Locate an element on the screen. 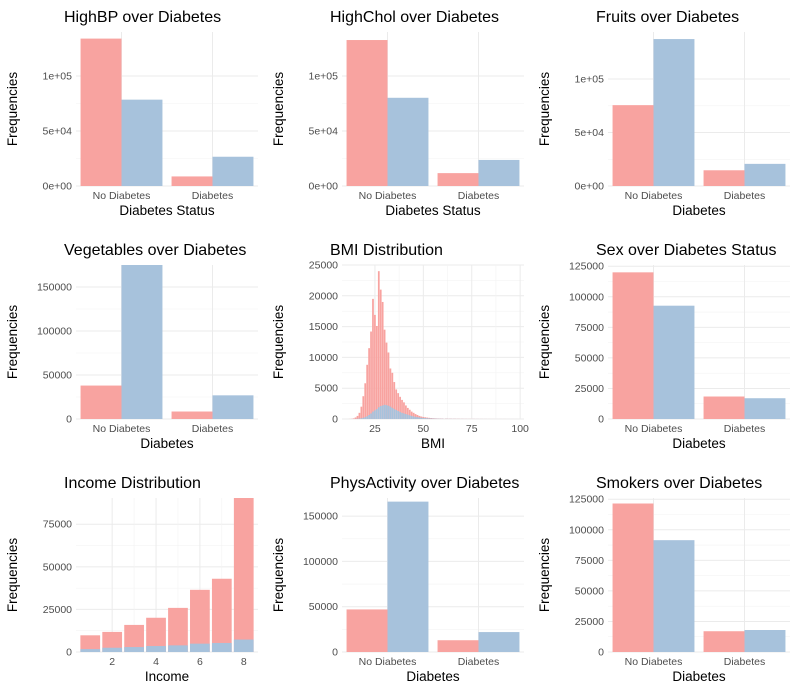  x-tick-label: 2 is located at coordinates (112, 662).